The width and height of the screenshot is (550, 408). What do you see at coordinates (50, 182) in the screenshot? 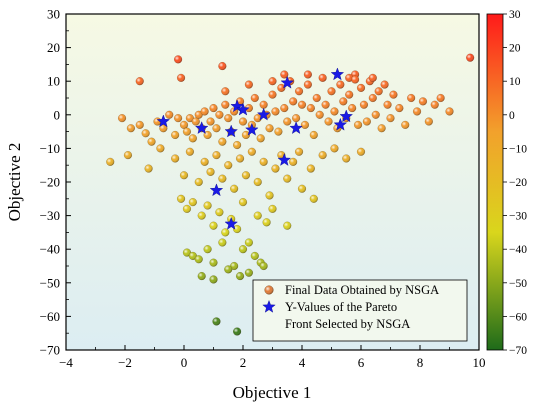
I see `y-tick-label: −20` at bounding box center [50, 182].